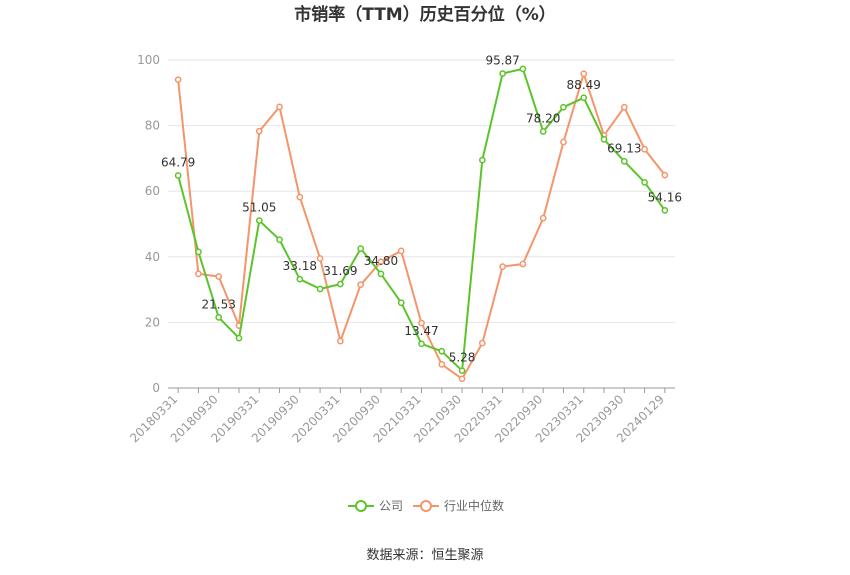 The width and height of the screenshot is (850, 575). Describe the element at coordinates (152, 191) in the screenshot. I see `y-tick-label-60: 60` at that location.